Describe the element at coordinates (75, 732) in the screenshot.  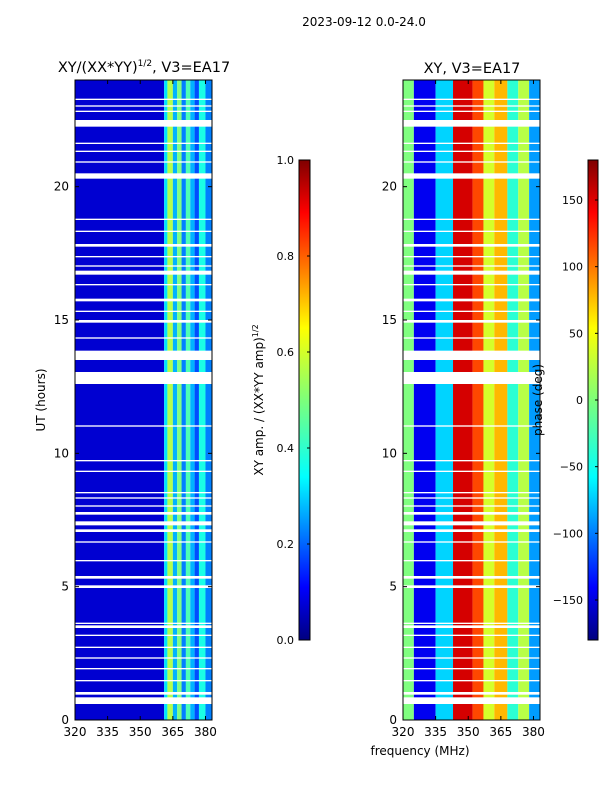
I see `x-tick-label: 320` at that location.